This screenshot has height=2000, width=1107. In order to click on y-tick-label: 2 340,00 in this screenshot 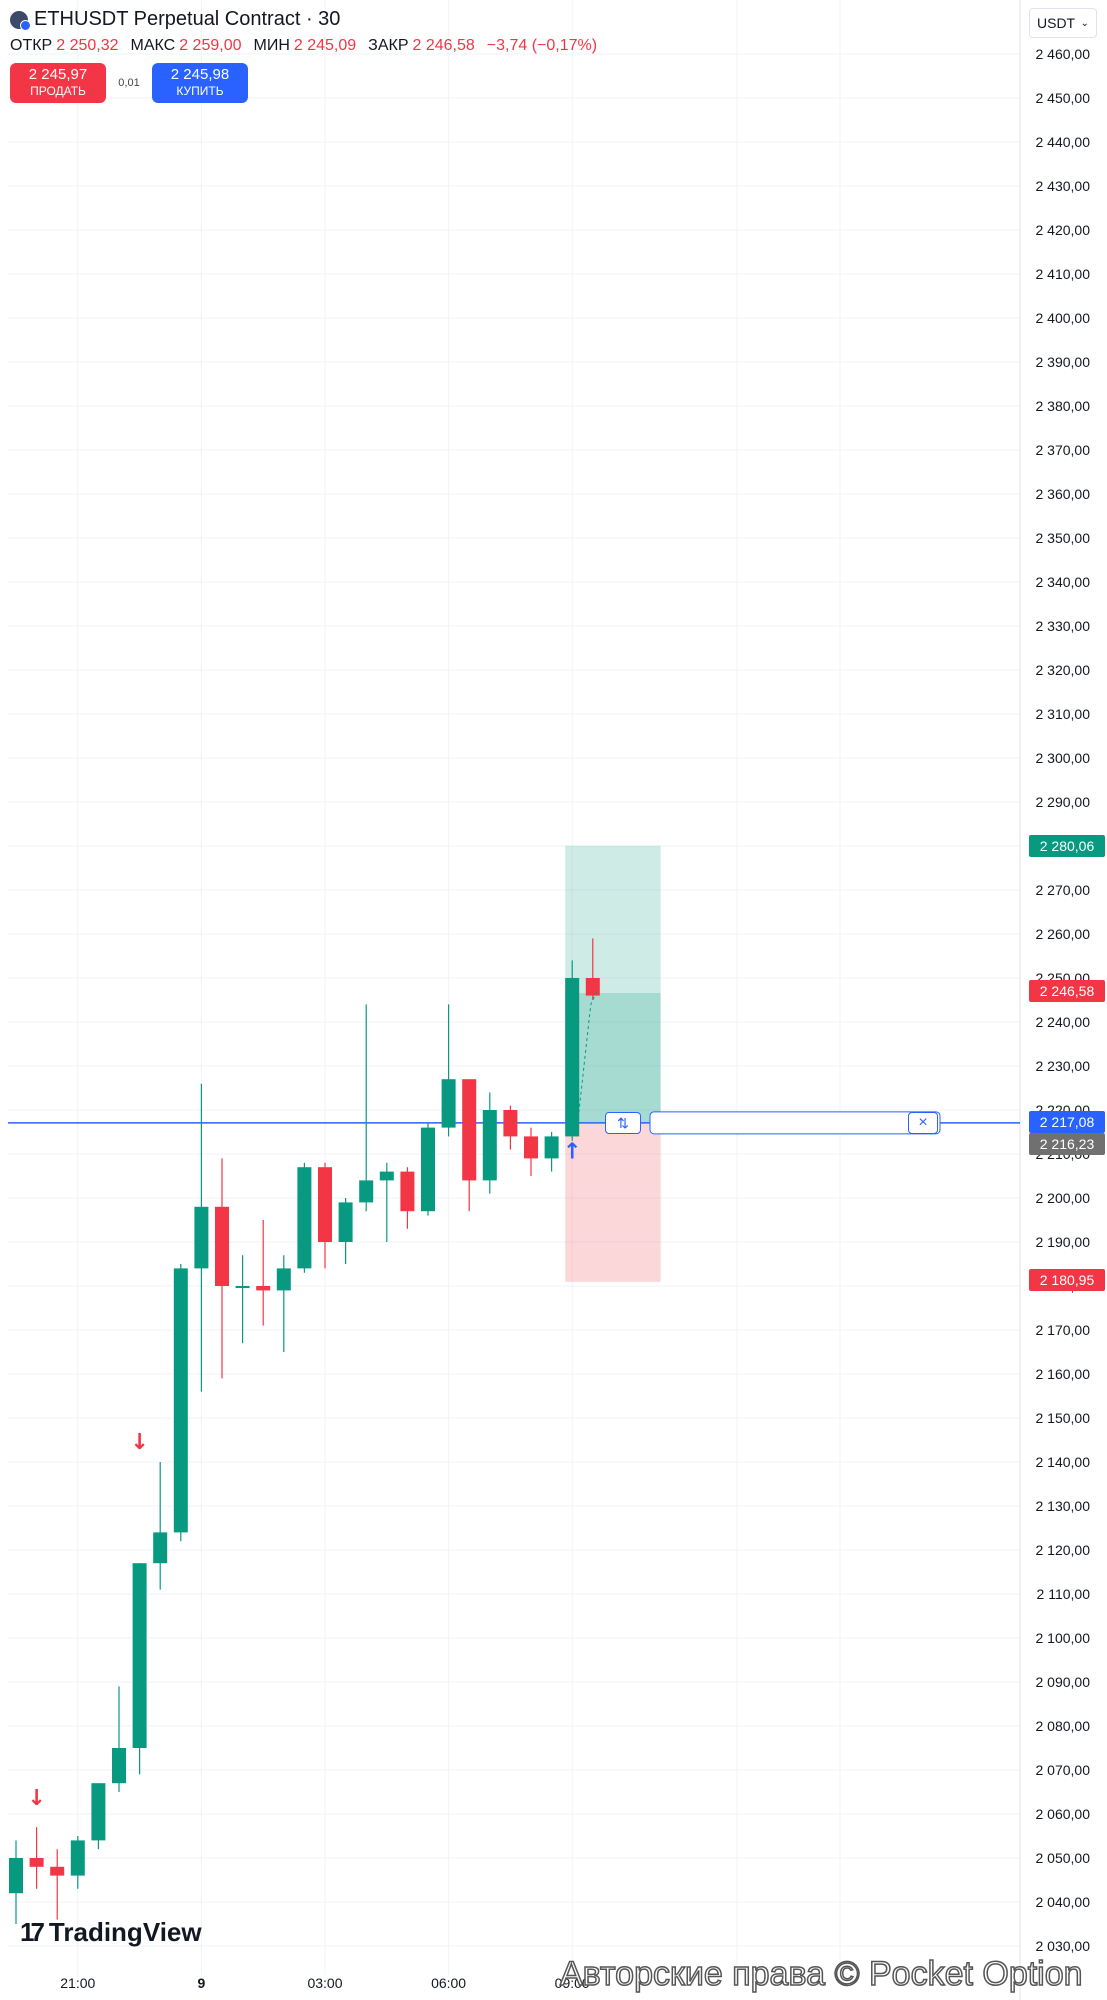, I will do `click(1063, 582)`.